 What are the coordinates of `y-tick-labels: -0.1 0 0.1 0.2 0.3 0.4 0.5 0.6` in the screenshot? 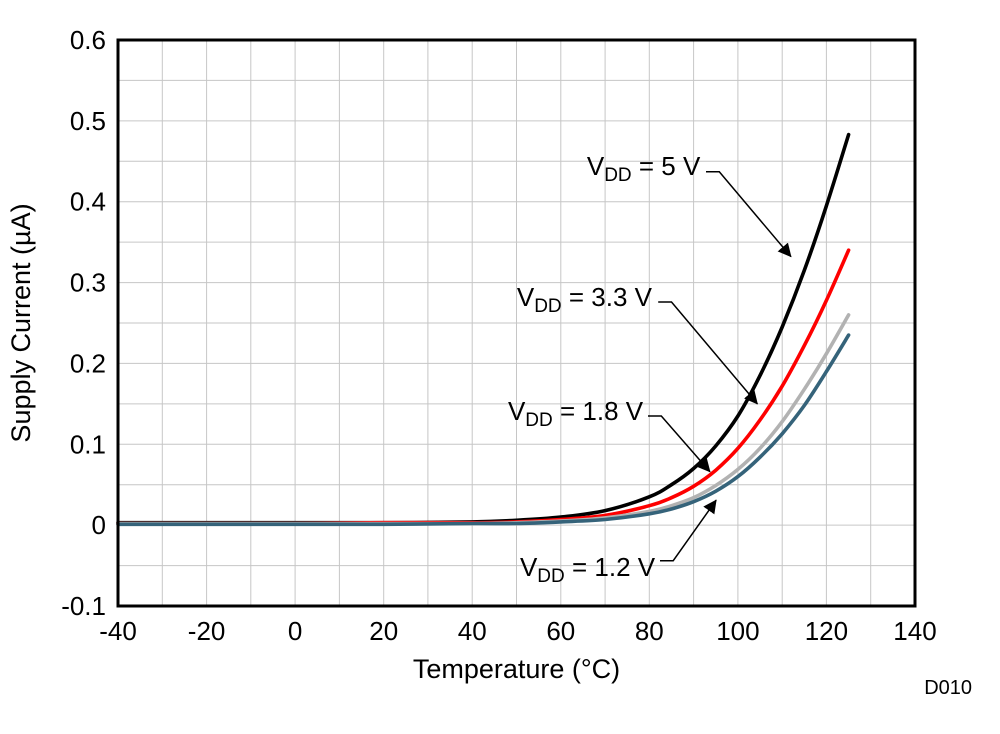 It's located at (83, 323).